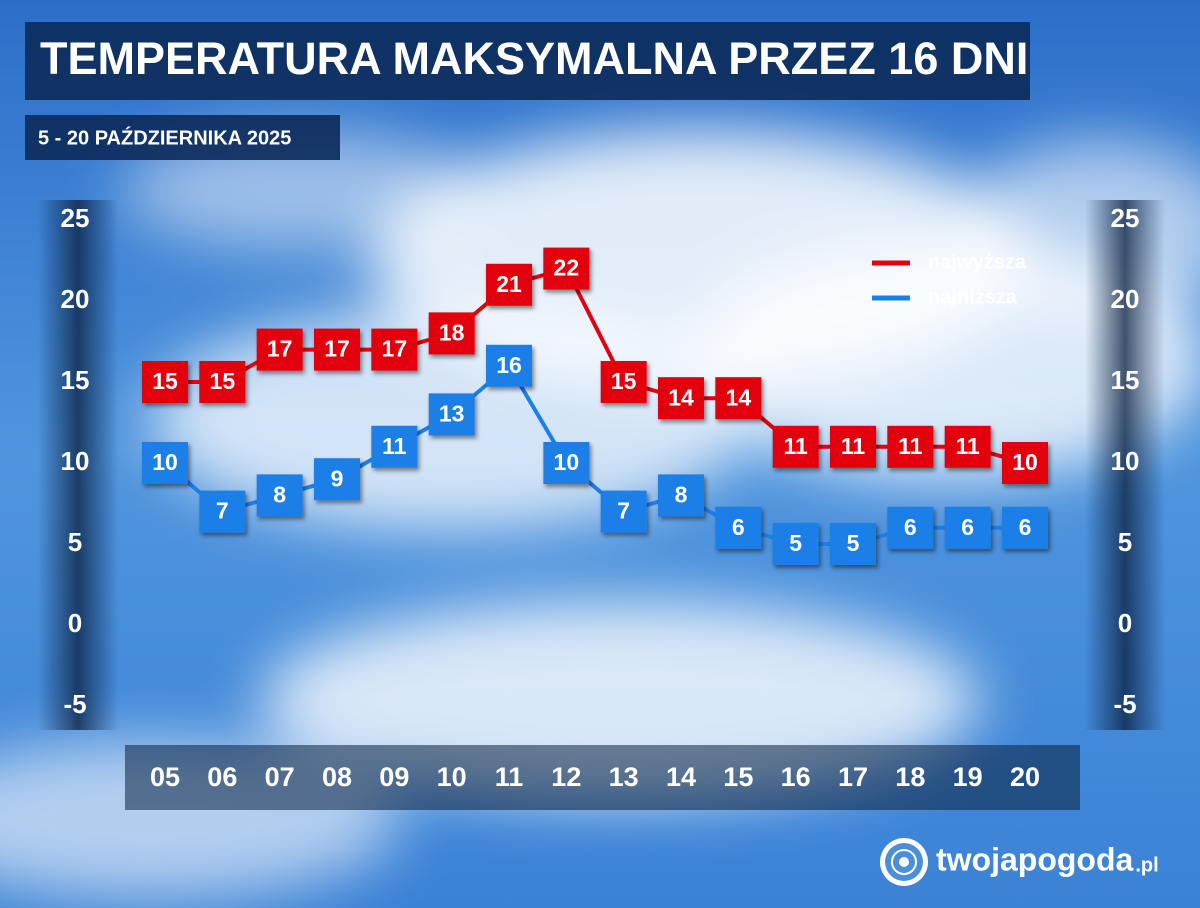 This screenshot has height=908, width=1200. What do you see at coordinates (1125, 380) in the screenshot?
I see `y2-tick-label: 15` at bounding box center [1125, 380].